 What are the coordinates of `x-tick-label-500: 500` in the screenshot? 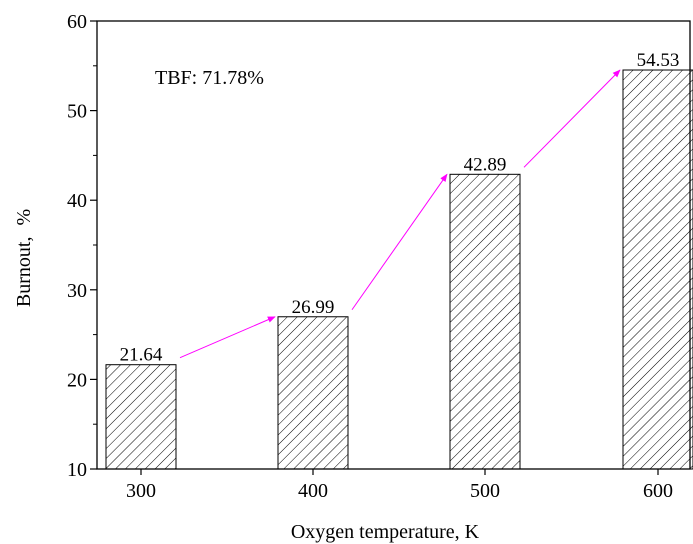 It's located at (485, 491).